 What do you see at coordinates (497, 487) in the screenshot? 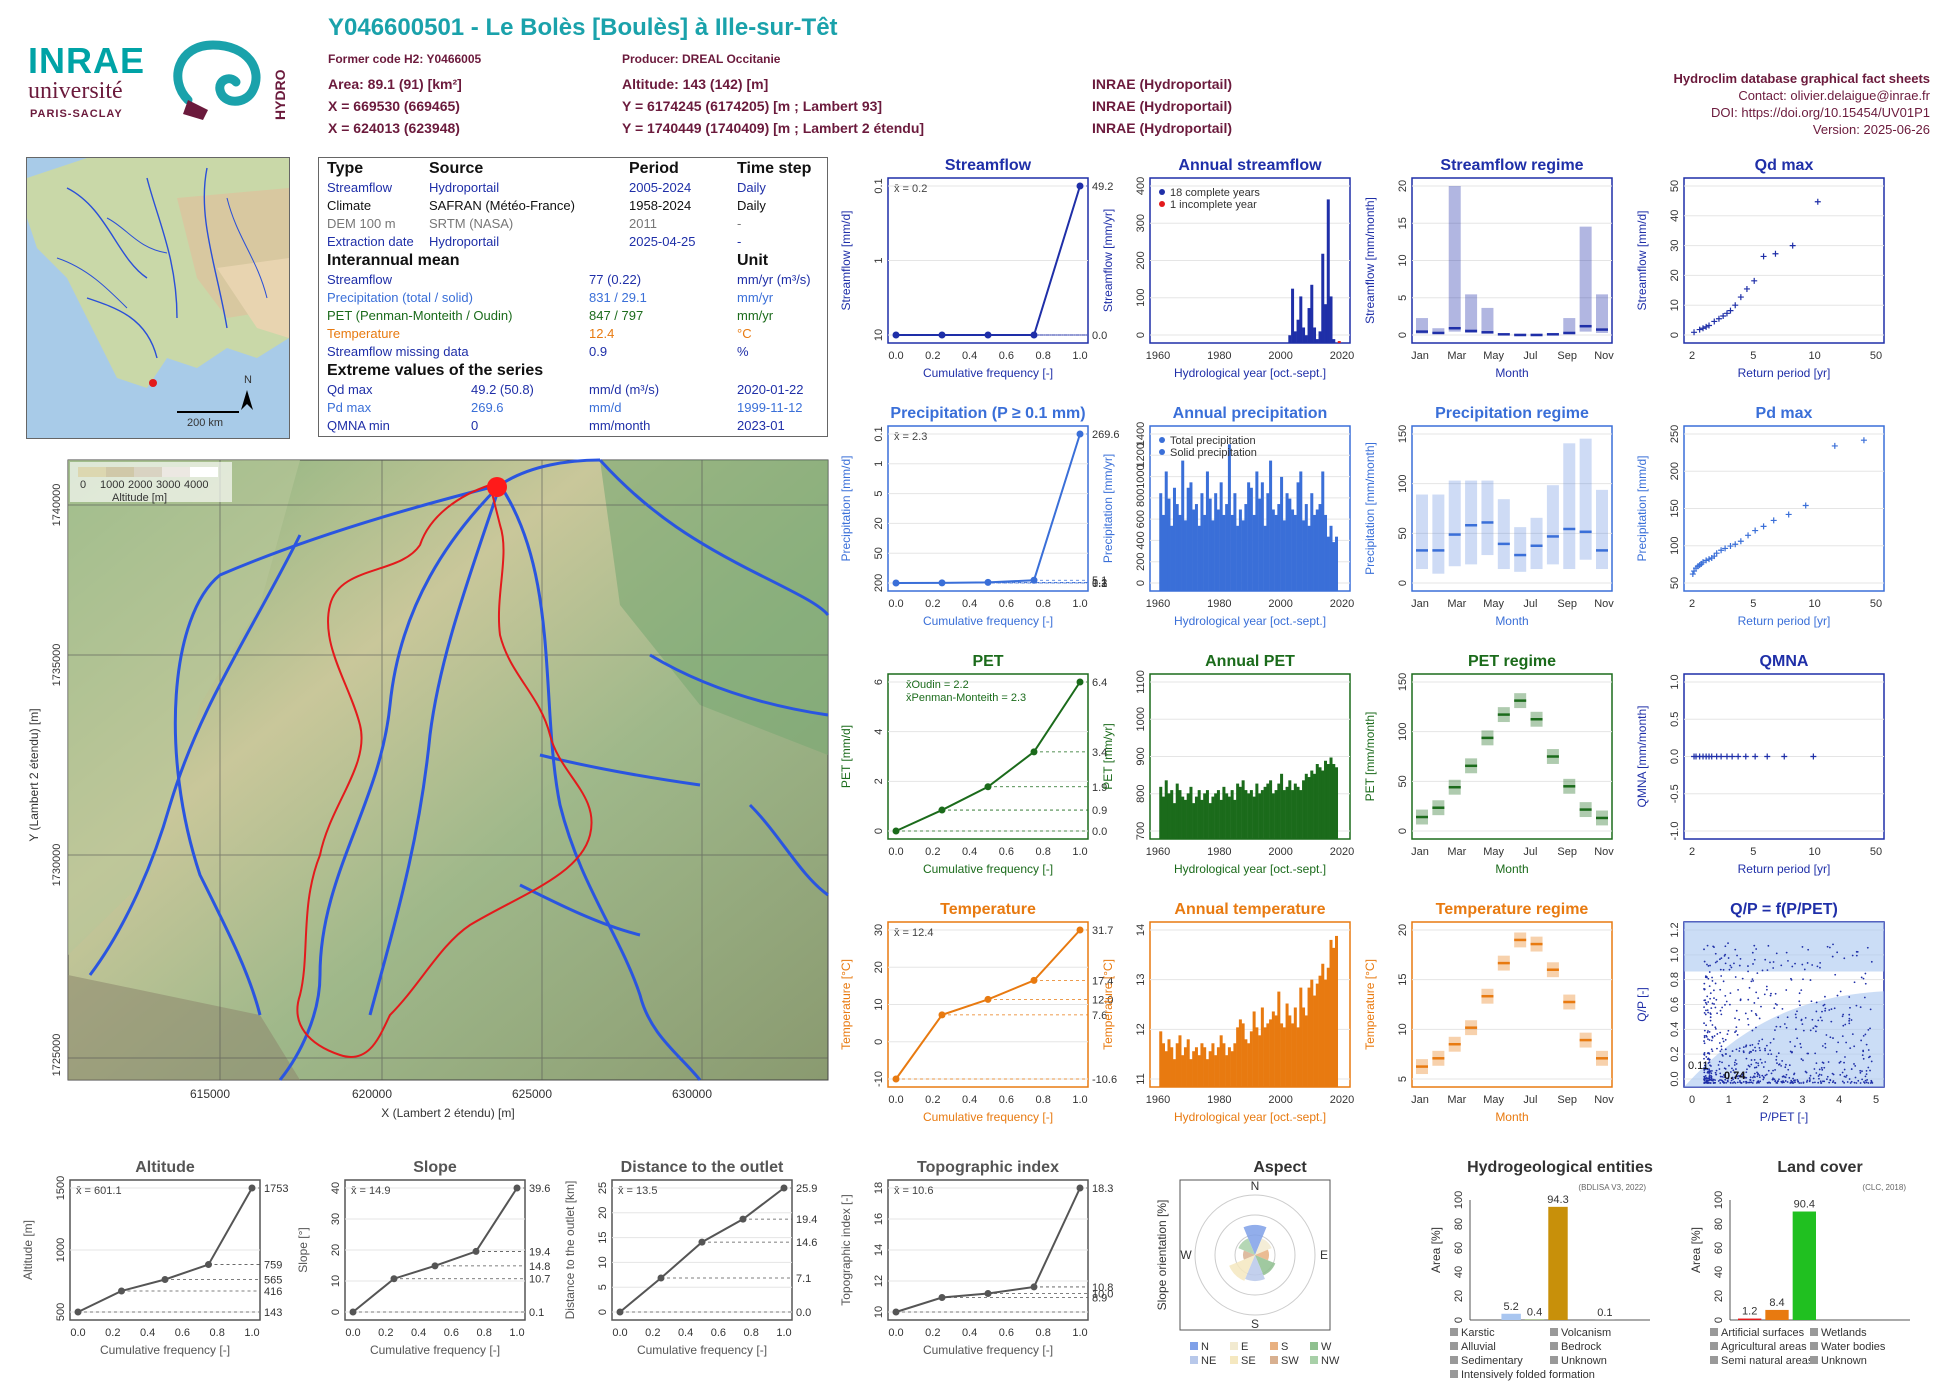
I see `outlet-marker` at bounding box center [497, 487].